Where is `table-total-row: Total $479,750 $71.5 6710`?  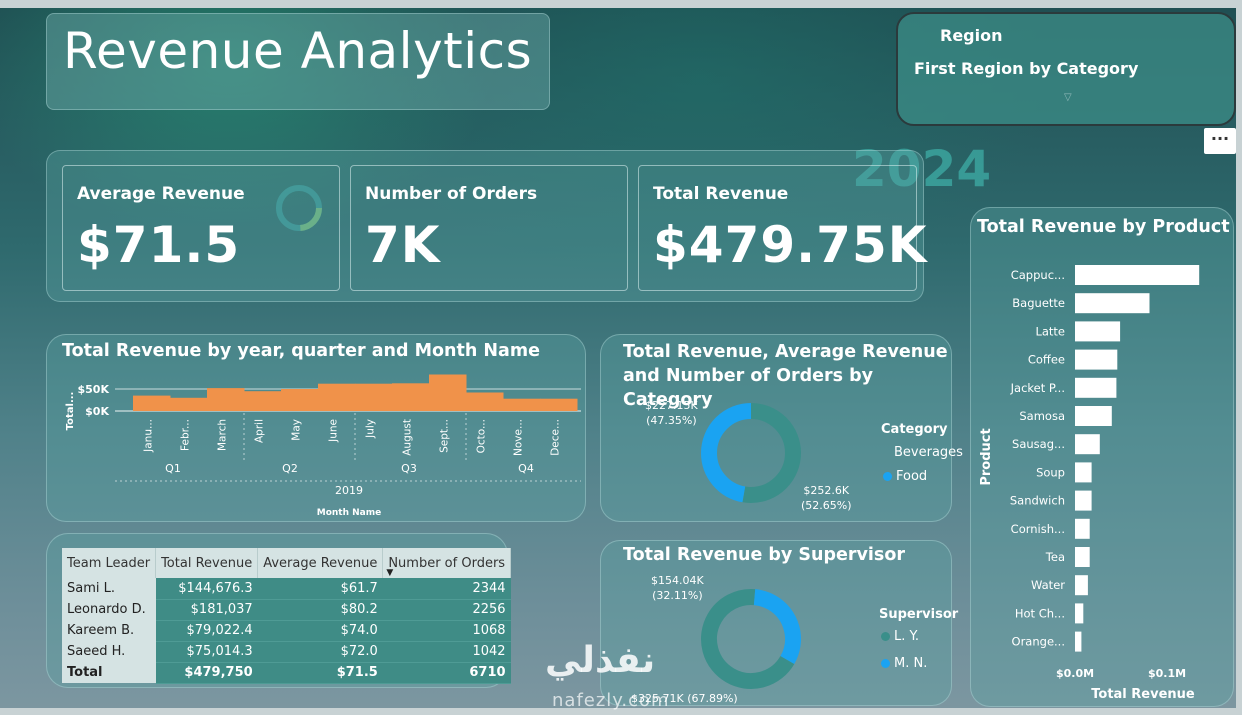
table-total-row: Total $479,750 $71.5 6710 is located at coordinates (286, 673).